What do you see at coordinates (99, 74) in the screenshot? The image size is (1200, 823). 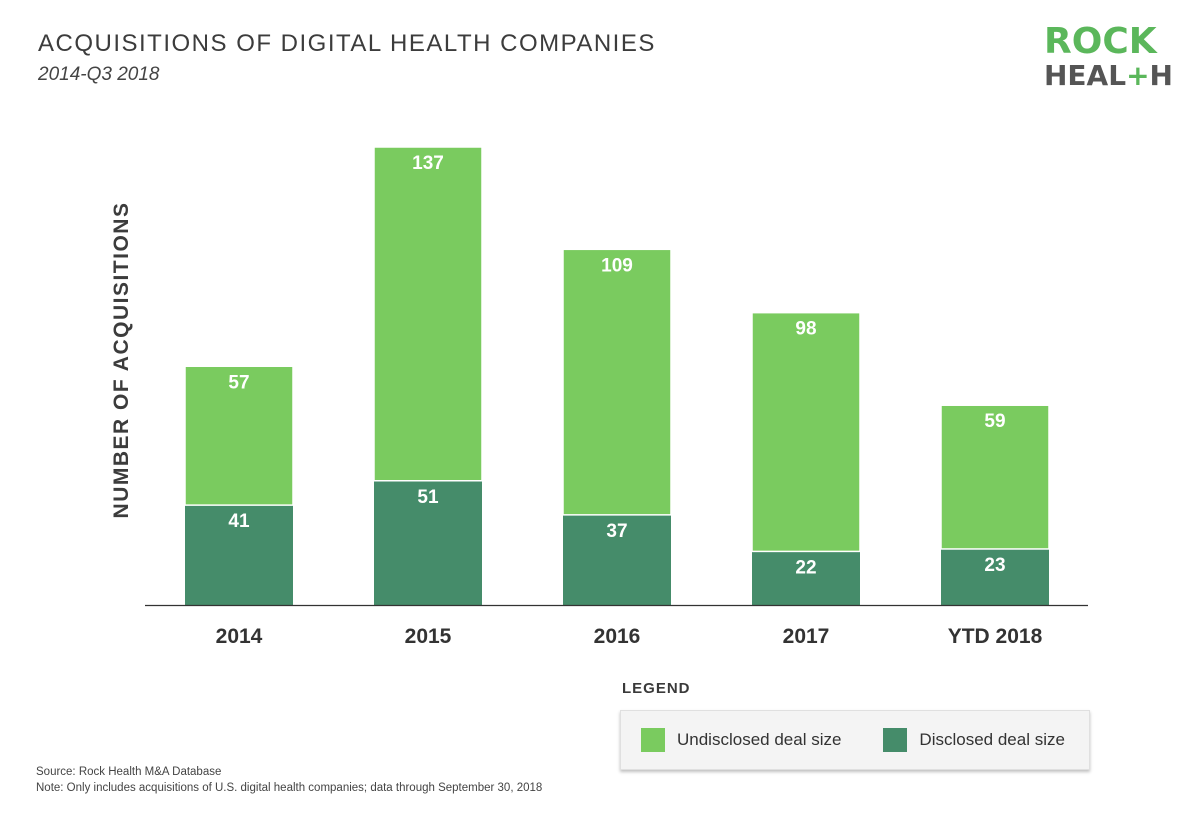 I see `chart-subtitle: 2014-Q3 2018` at bounding box center [99, 74].